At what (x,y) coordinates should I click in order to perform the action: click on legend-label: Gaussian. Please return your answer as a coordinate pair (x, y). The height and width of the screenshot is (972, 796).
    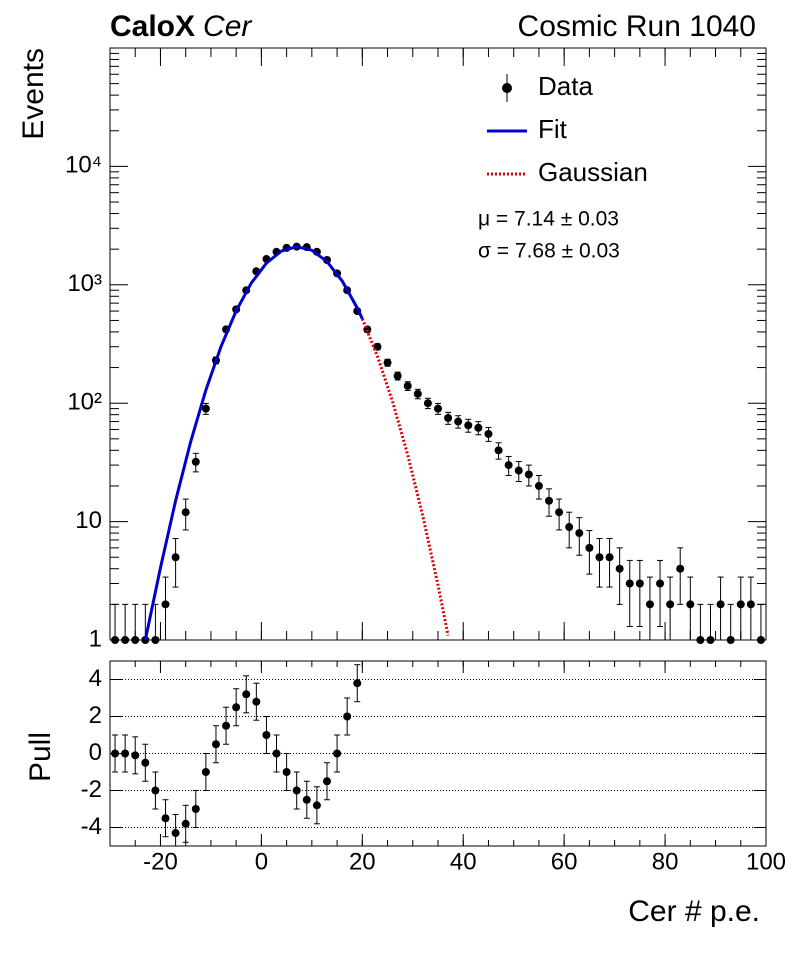
    Looking at the image, I should click on (593, 172).